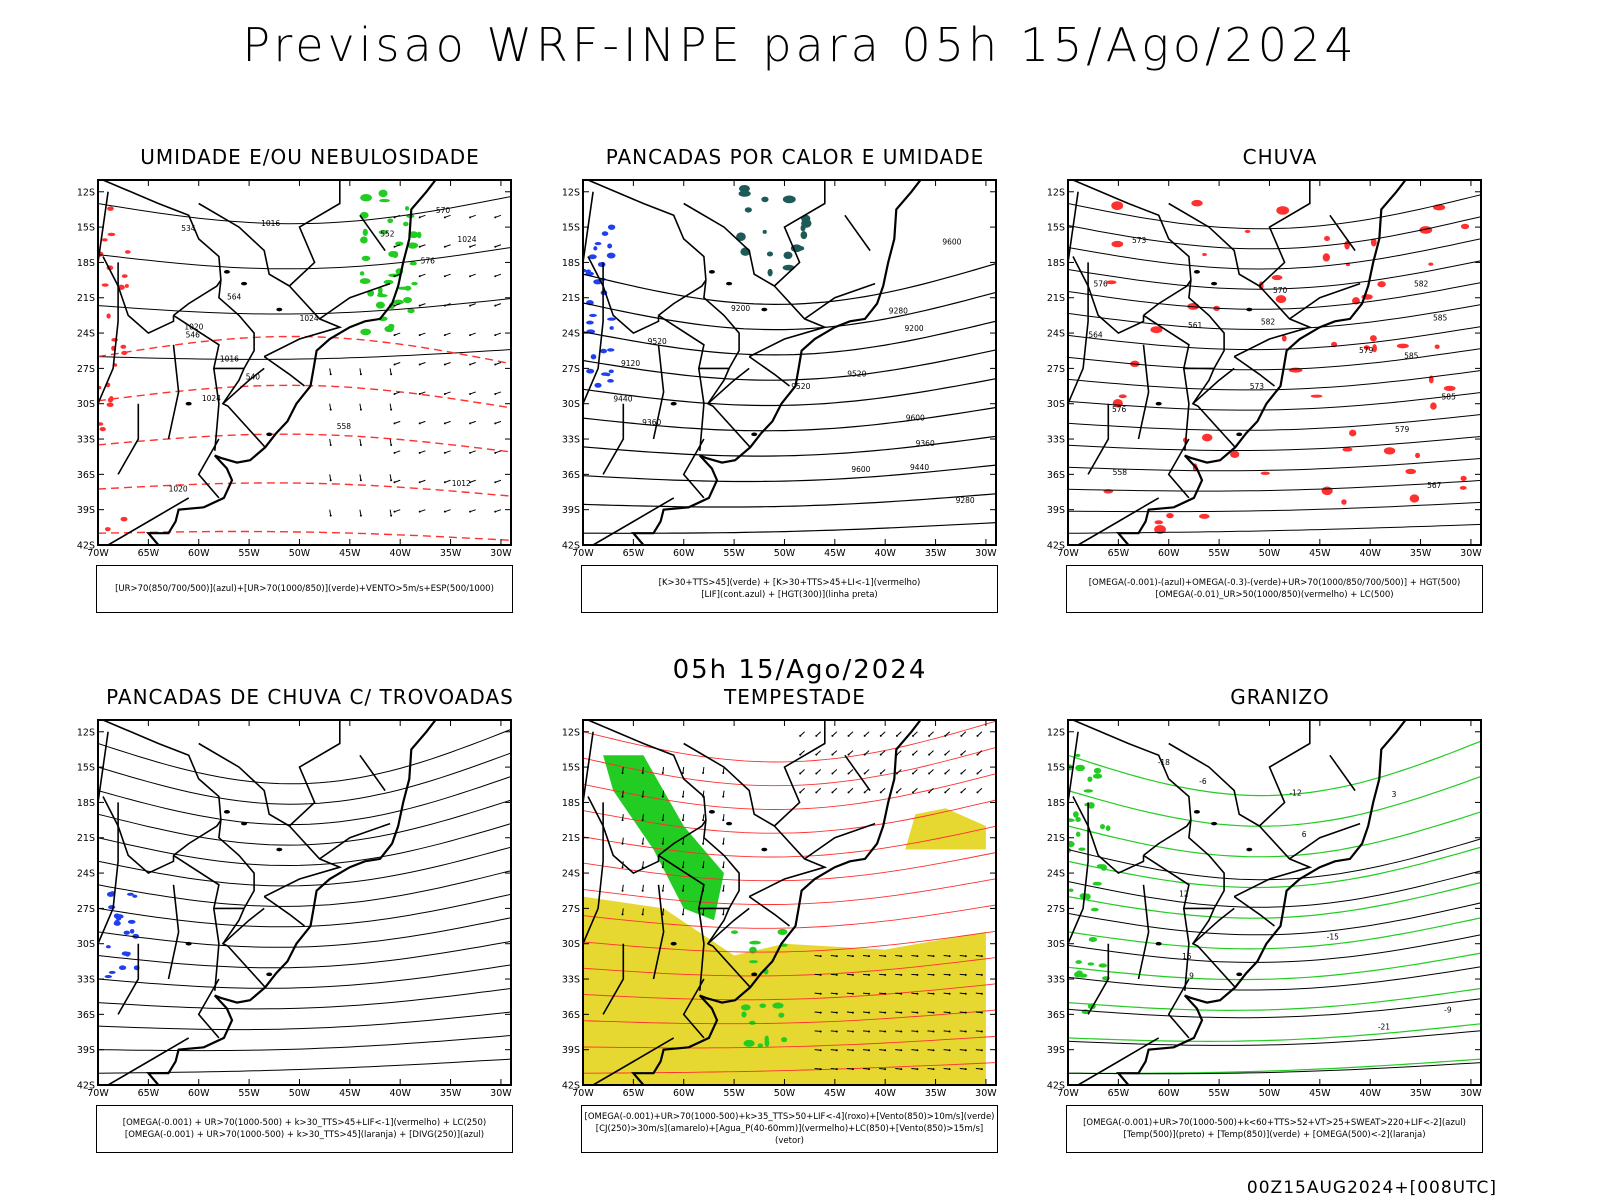 The height and width of the screenshot is (1200, 1600). I want to click on contour-label: -9, so click(1448, 1009).